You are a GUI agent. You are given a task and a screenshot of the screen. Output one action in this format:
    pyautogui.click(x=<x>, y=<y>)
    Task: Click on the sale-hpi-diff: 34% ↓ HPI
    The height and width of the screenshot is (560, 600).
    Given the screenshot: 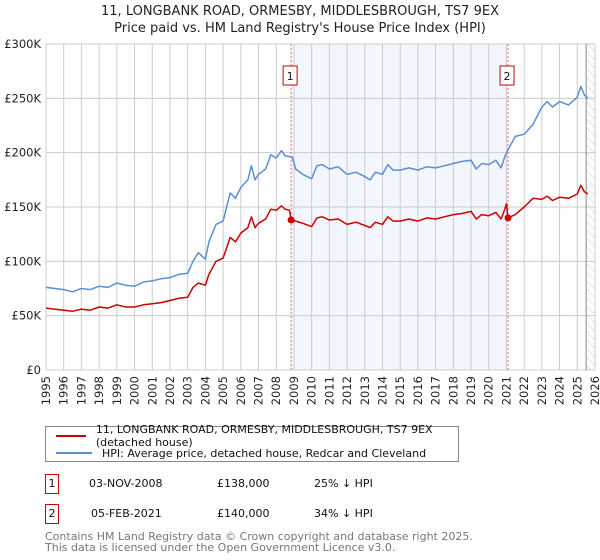 What is the action you would take?
    pyautogui.click(x=343, y=513)
    